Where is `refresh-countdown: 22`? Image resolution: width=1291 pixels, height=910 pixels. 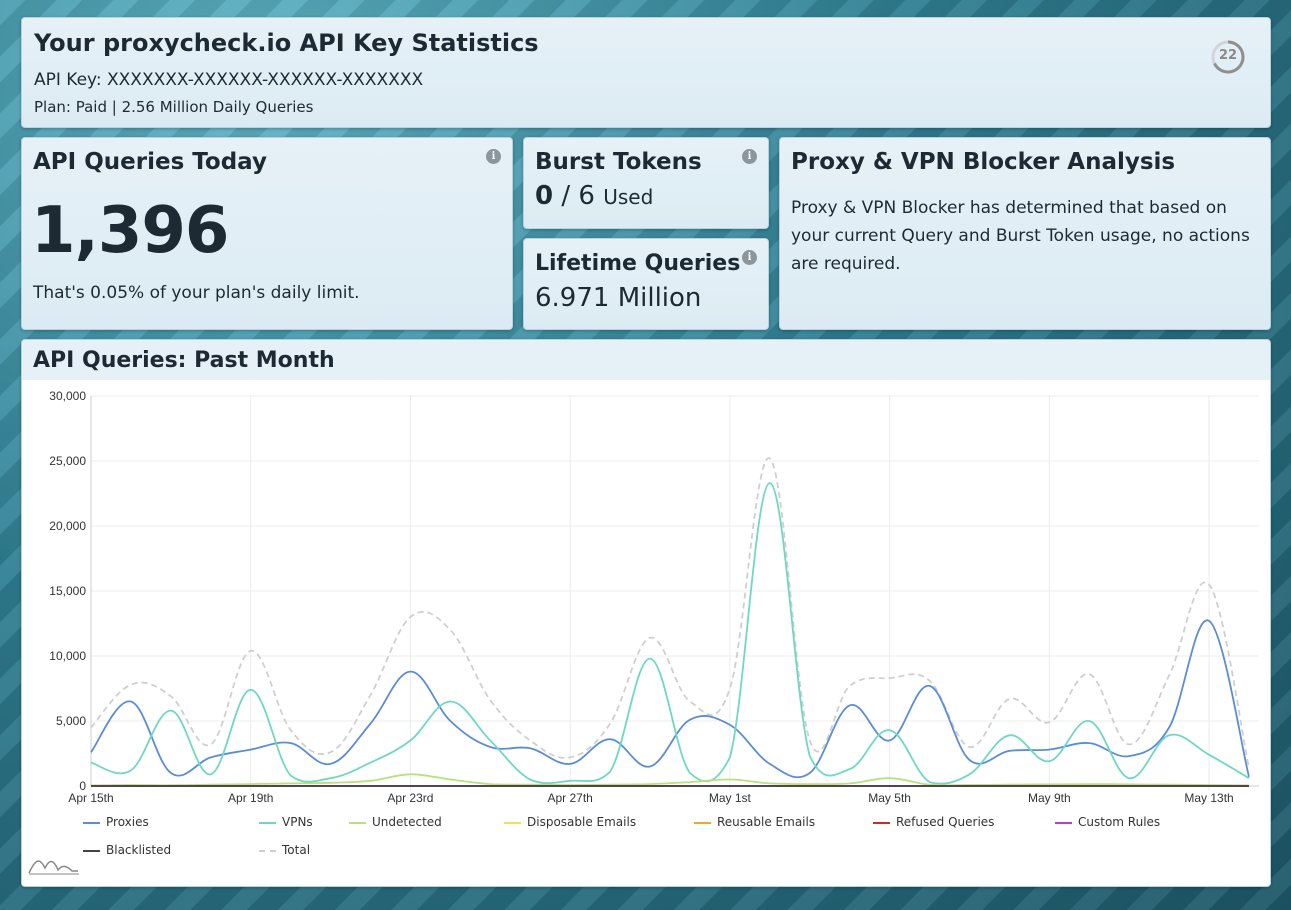 refresh-countdown: 22 is located at coordinates (1228, 57).